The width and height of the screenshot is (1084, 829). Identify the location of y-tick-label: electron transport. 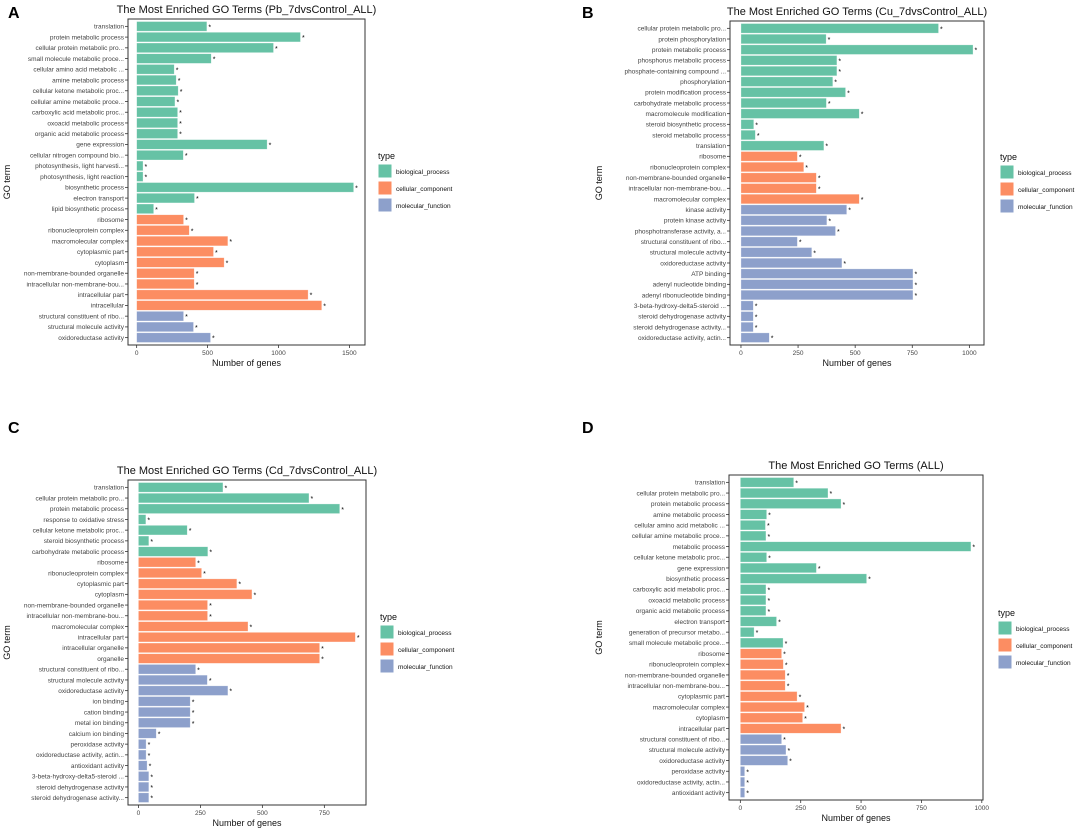
(699, 622).